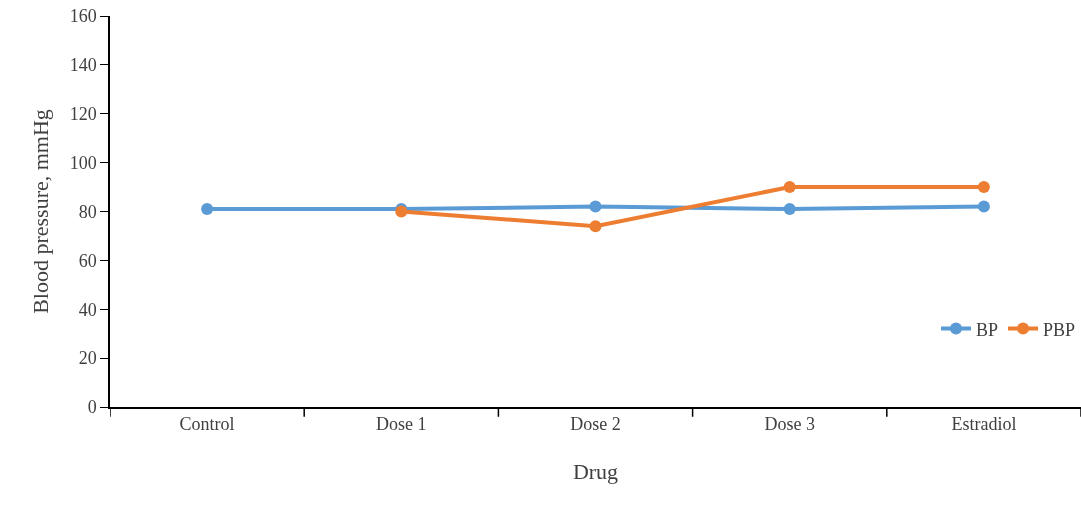  Describe the element at coordinates (83, 162) in the screenshot. I see `y-tick-label: 100` at that location.